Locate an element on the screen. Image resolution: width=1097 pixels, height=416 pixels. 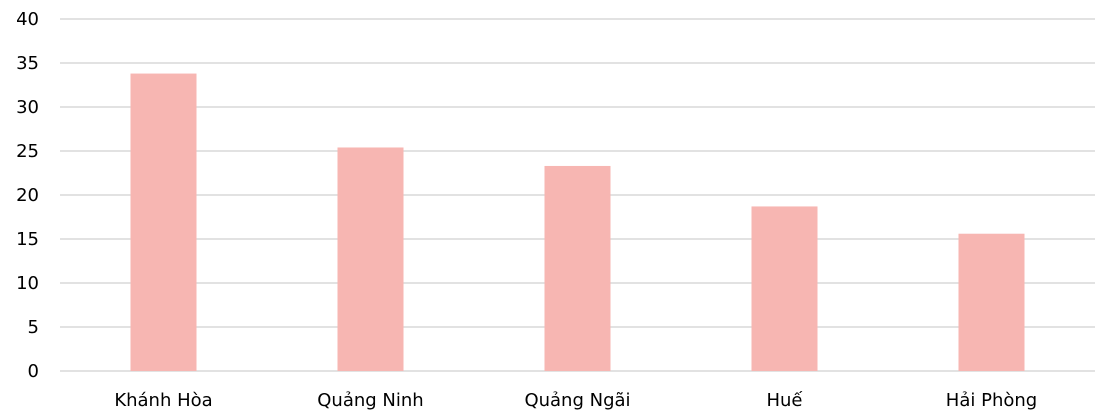
y-axis-tick-labels: 0 5 10 15 20 25 30 35 40 is located at coordinates (27, 195).